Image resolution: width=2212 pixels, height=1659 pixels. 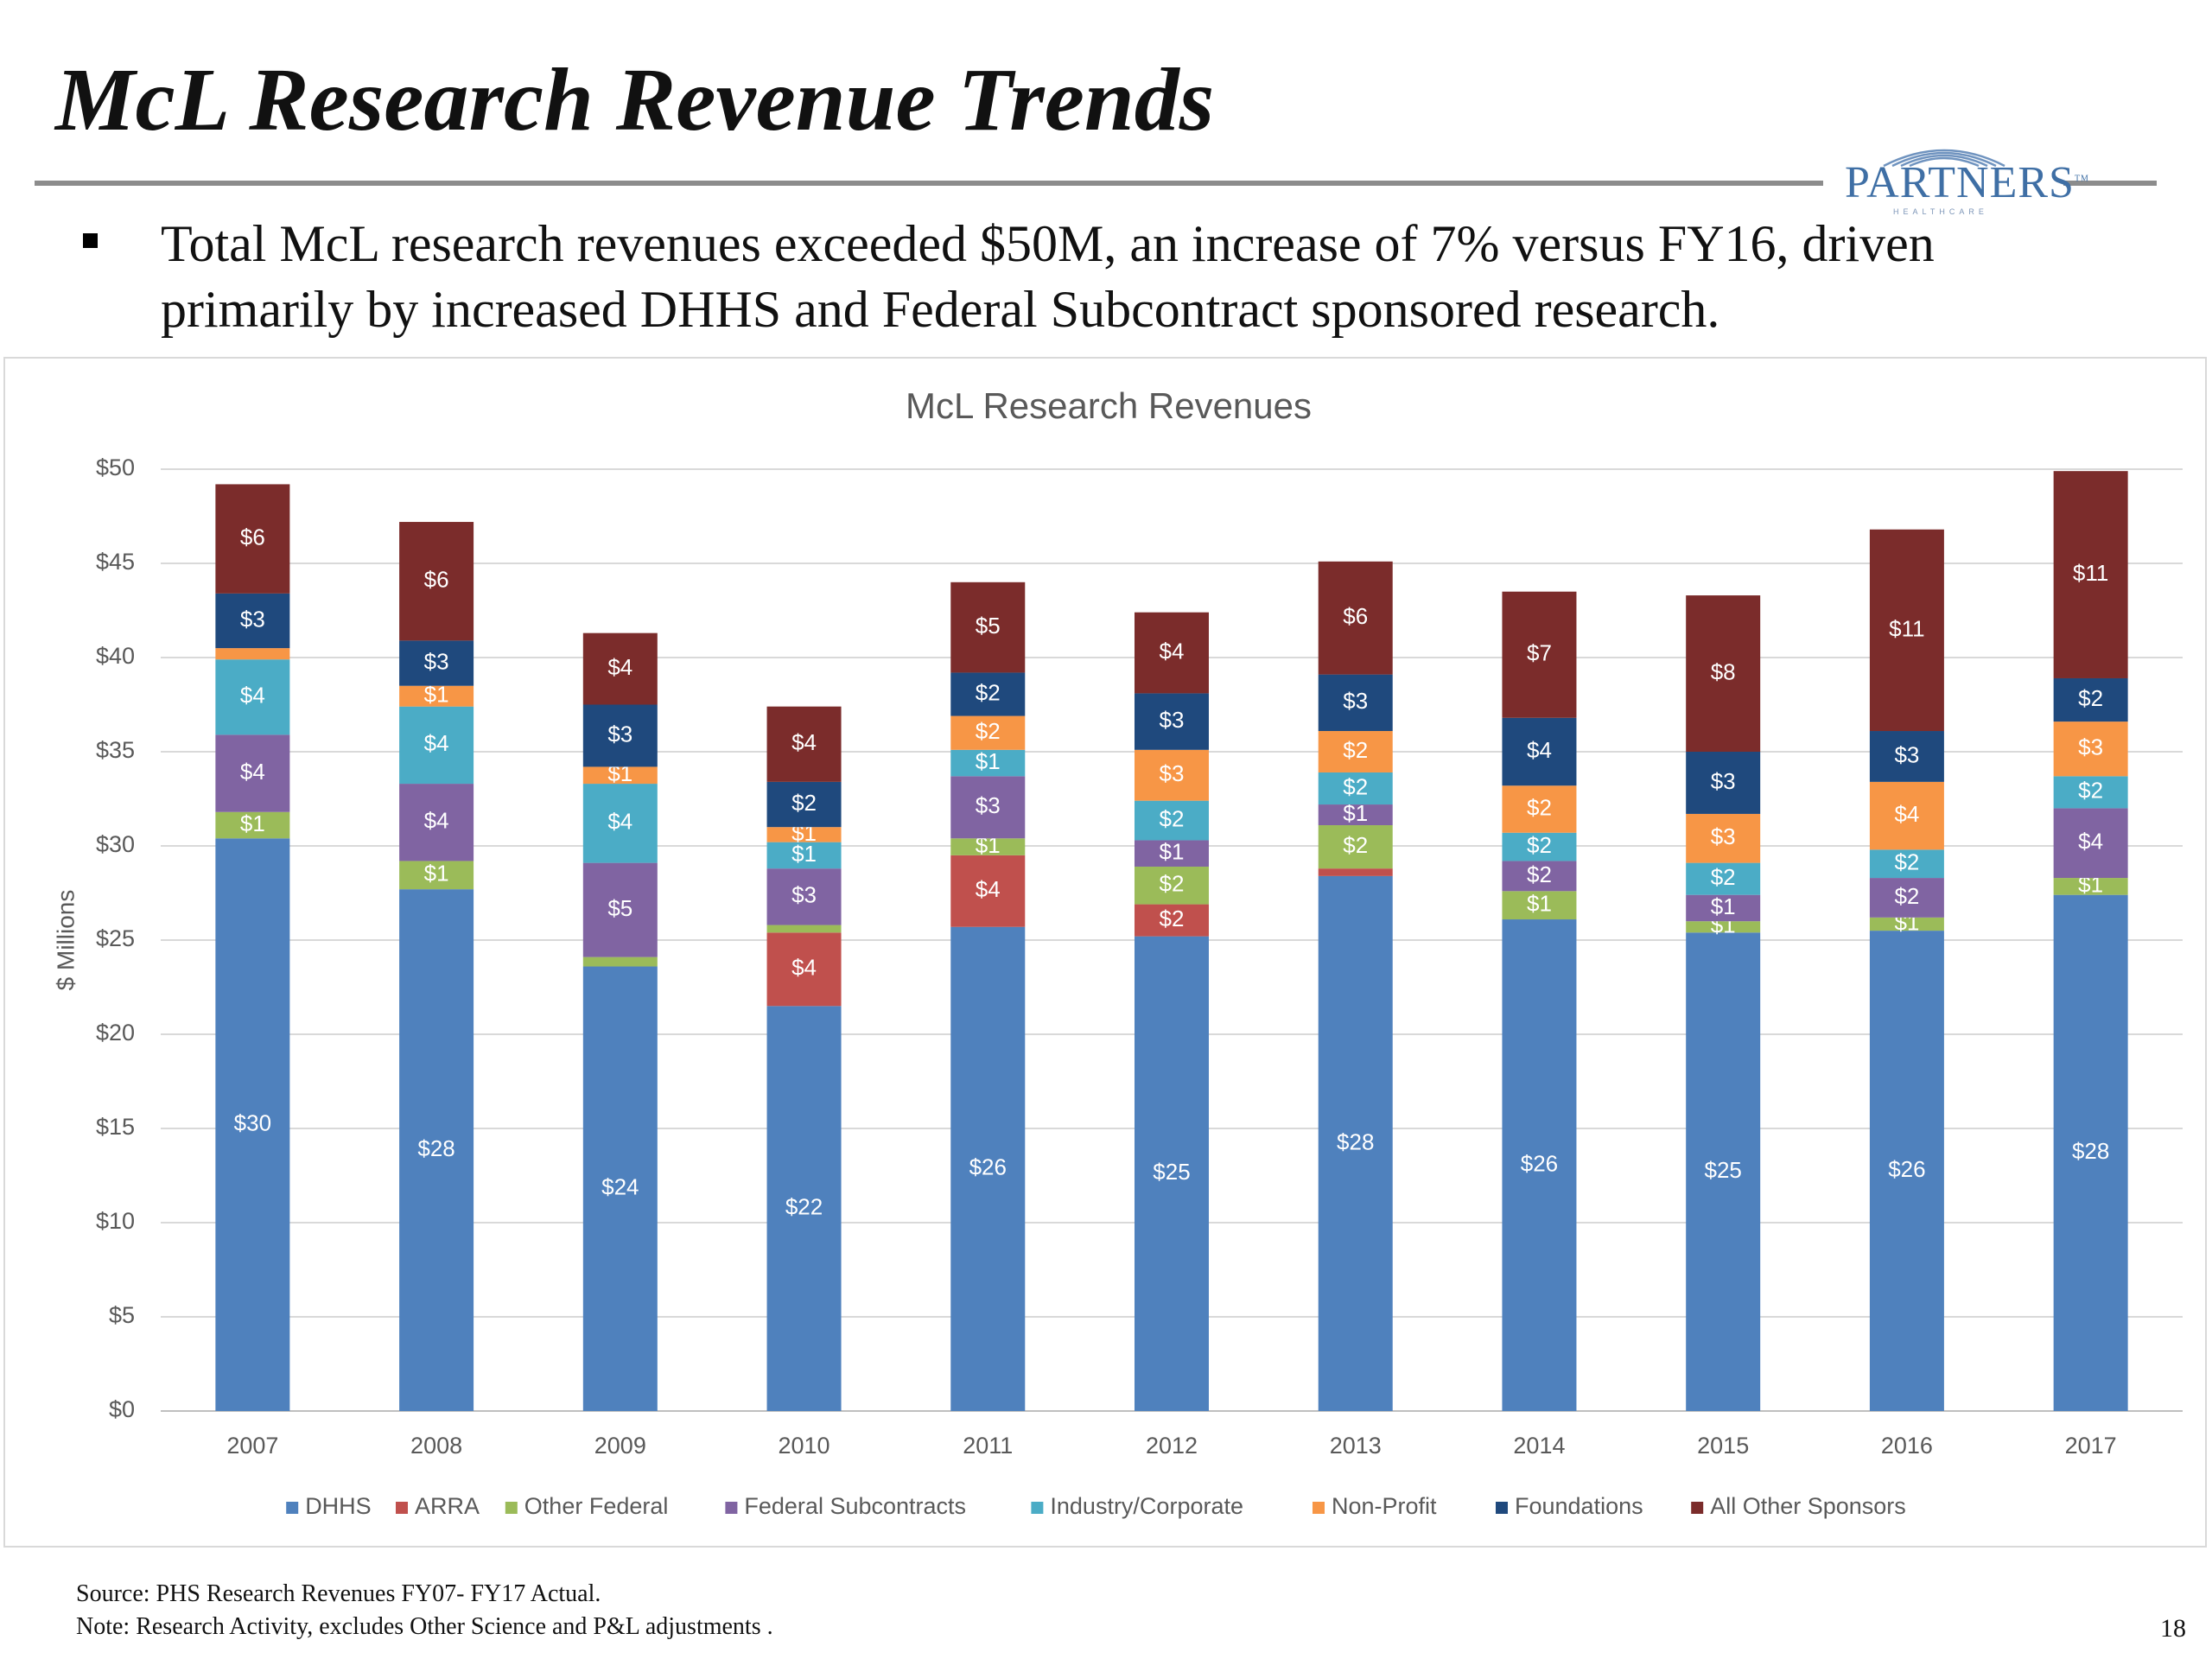 I want to click on legend-label: Other Federal, so click(x=596, y=1506).